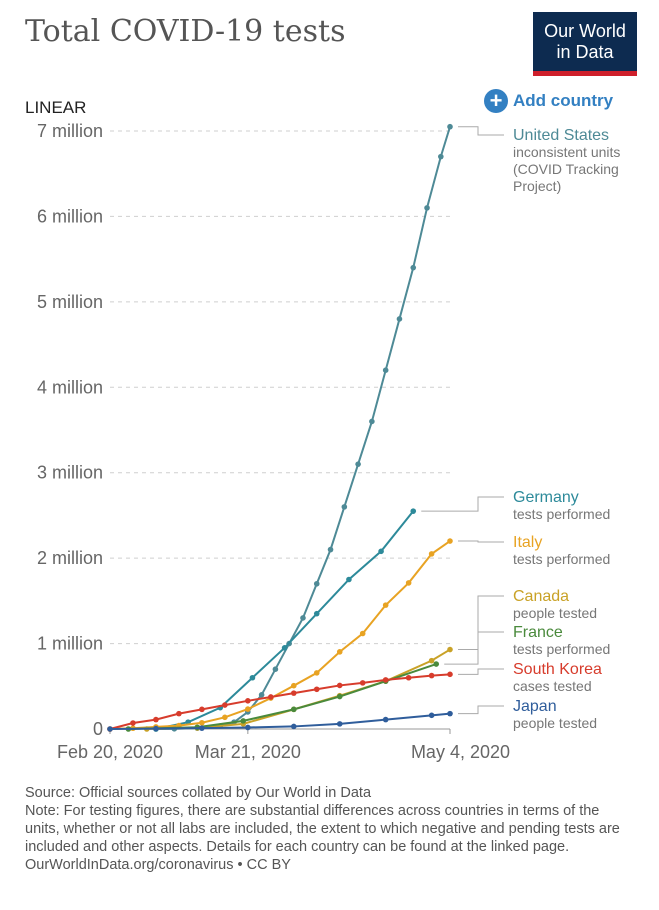  I want to click on y-tick-label: 5 million, so click(70, 302).